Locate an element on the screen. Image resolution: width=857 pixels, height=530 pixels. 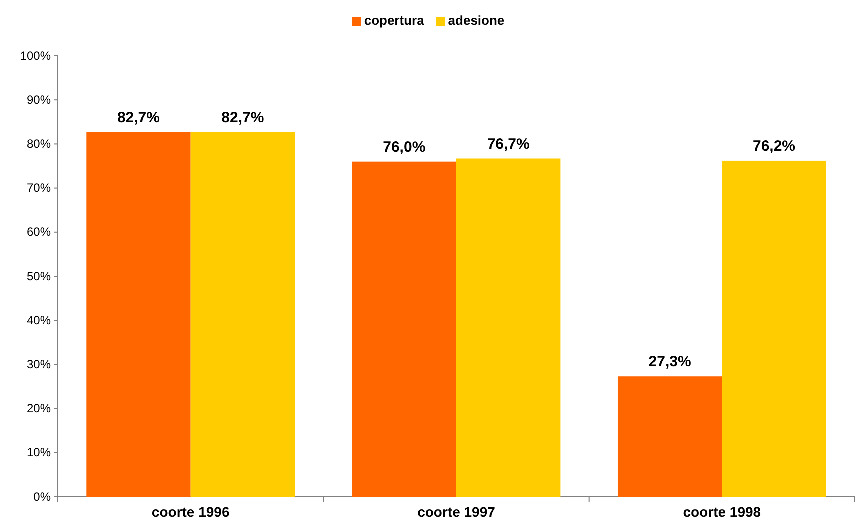
legend-label: adesione is located at coordinates (476, 20).